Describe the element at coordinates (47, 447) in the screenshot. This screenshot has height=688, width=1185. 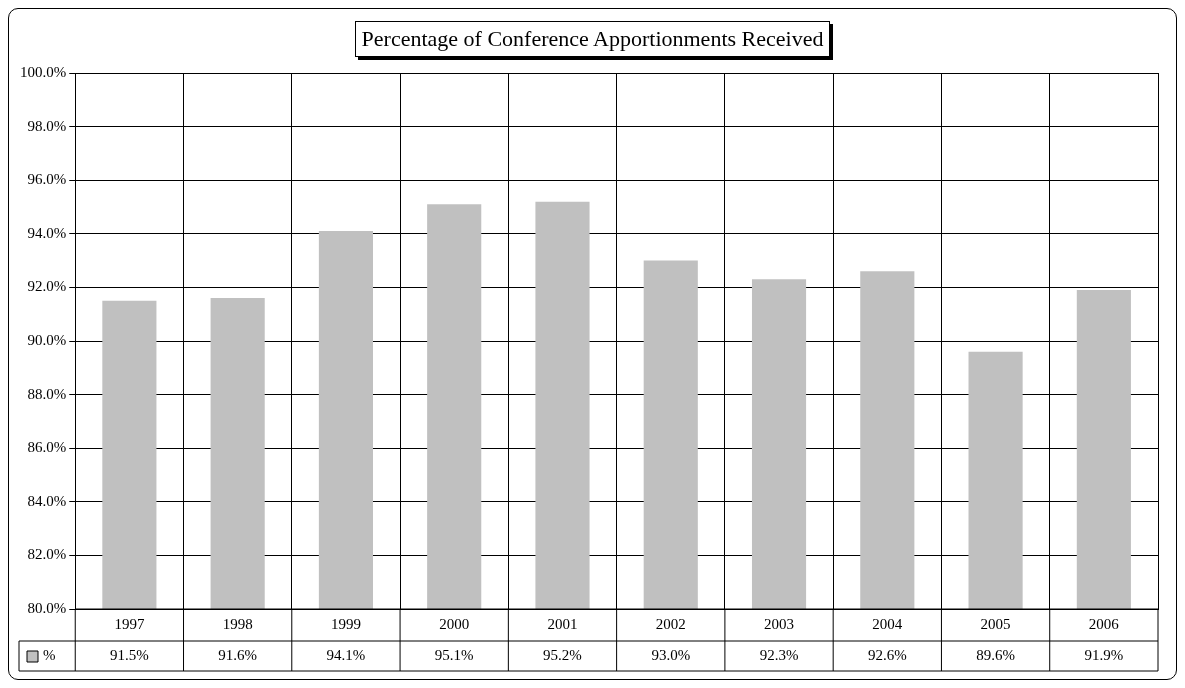
I see `y-tick-label: 86.0%` at that location.